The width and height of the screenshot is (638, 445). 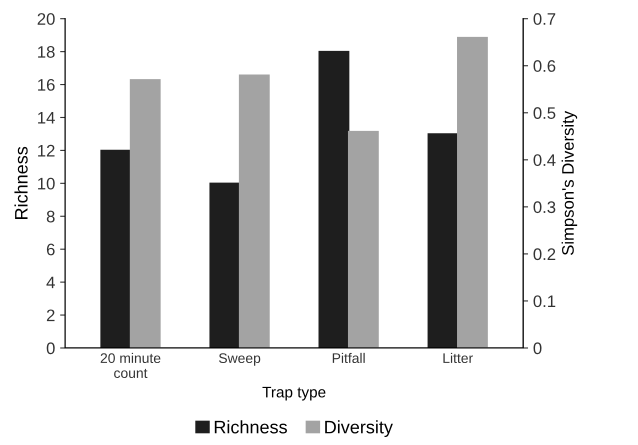 What do you see at coordinates (458, 358) in the screenshot?
I see `x-tick-label: Litter` at bounding box center [458, 358].